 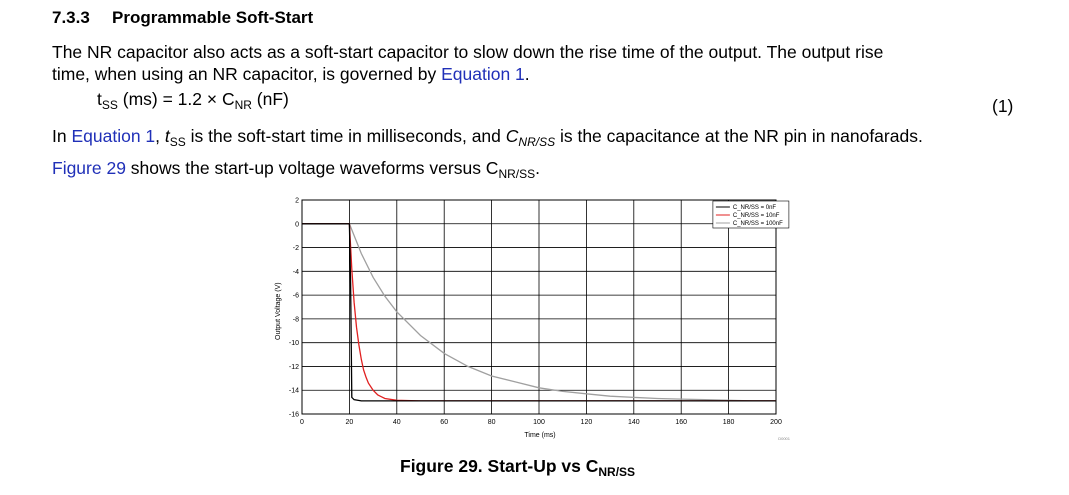 What do you see at coordinates (176, 99) in the screenshot?
I see `eq-middle: (ms) = 1.2 × C` at bounding box center [176, 99].